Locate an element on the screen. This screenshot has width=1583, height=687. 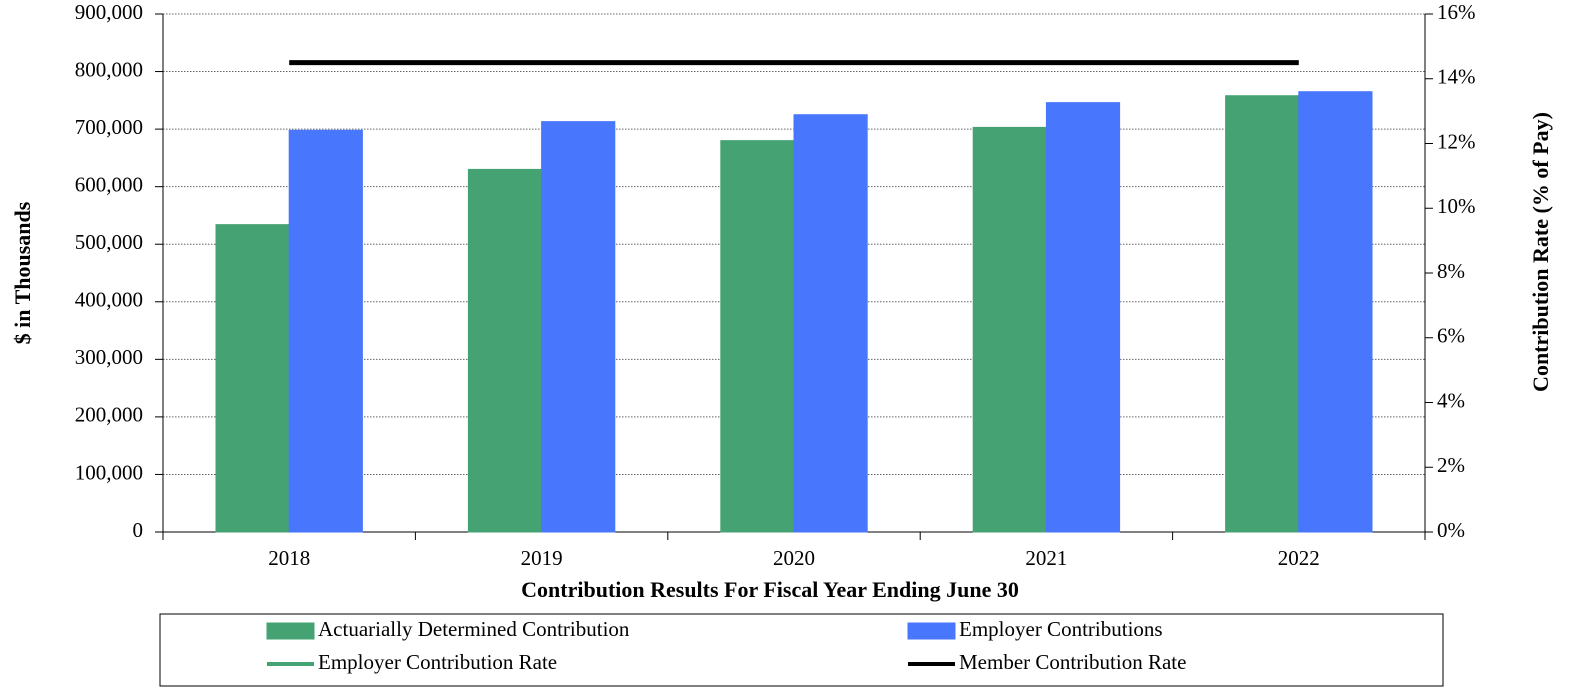
y-tick-label: 0 is located at coordinates (138, 530).